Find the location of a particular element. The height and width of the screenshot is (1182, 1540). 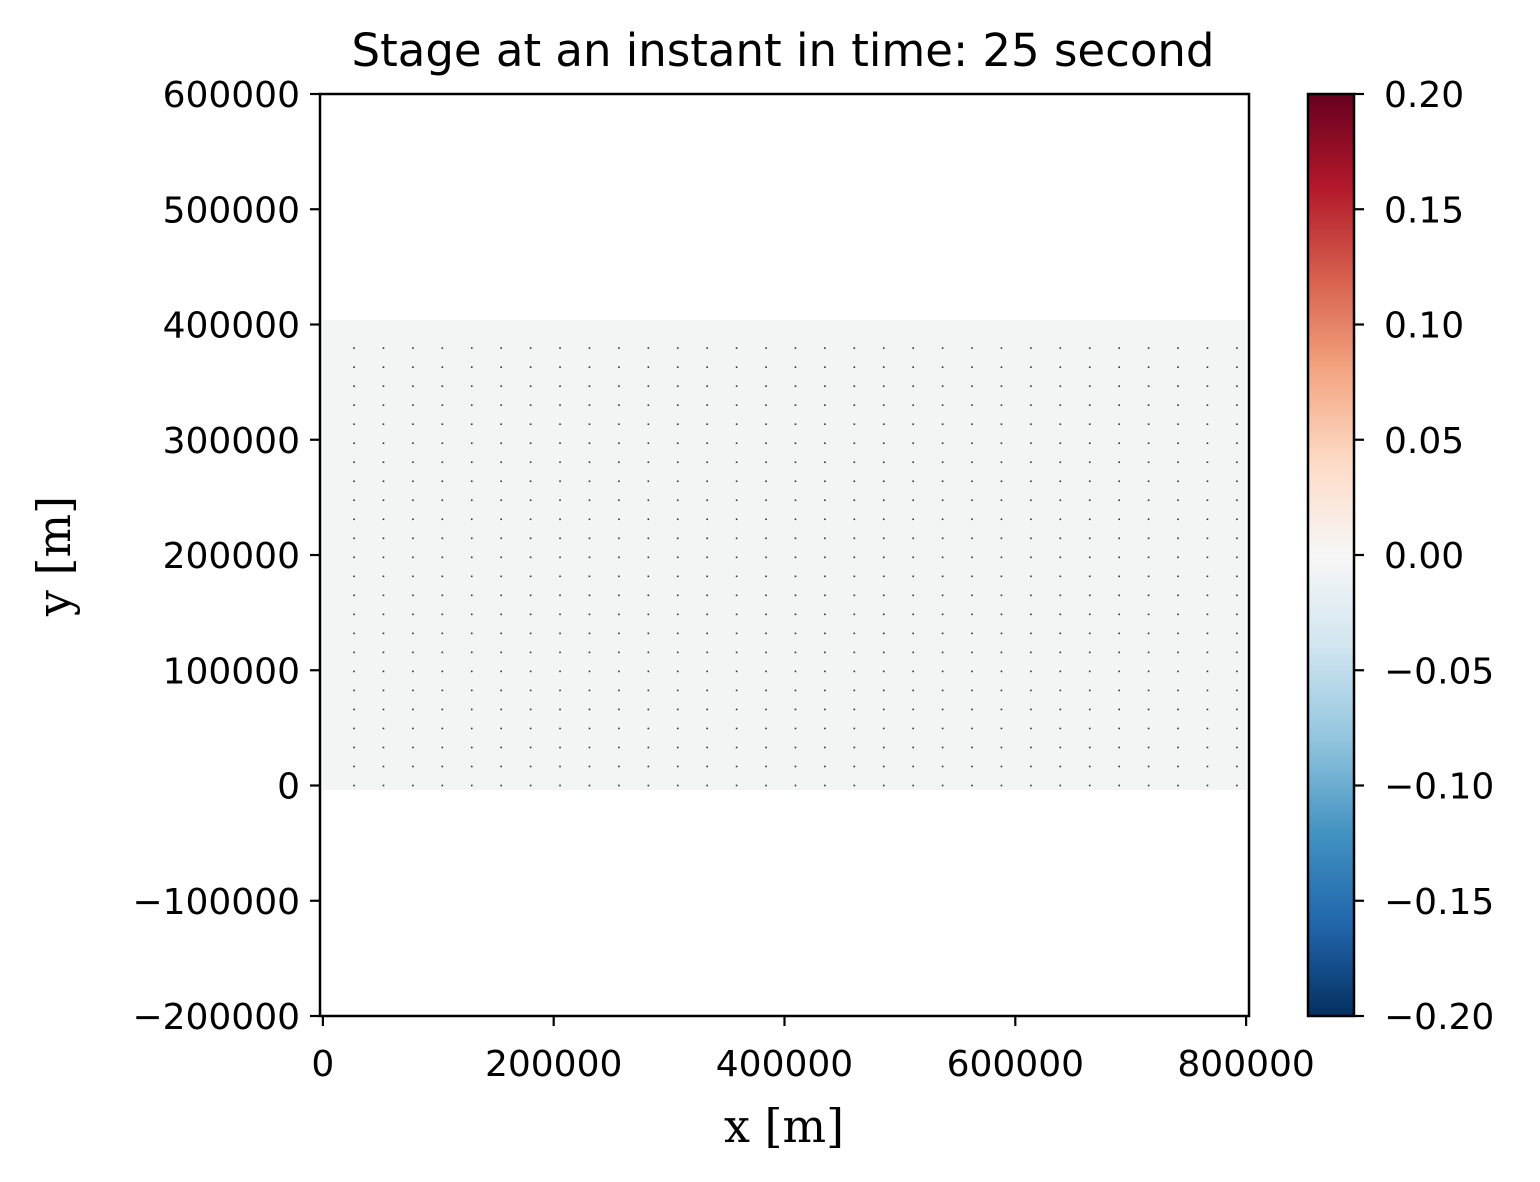

colorbar-tick-label: −0.10 is located at coordinates (1439, 787).